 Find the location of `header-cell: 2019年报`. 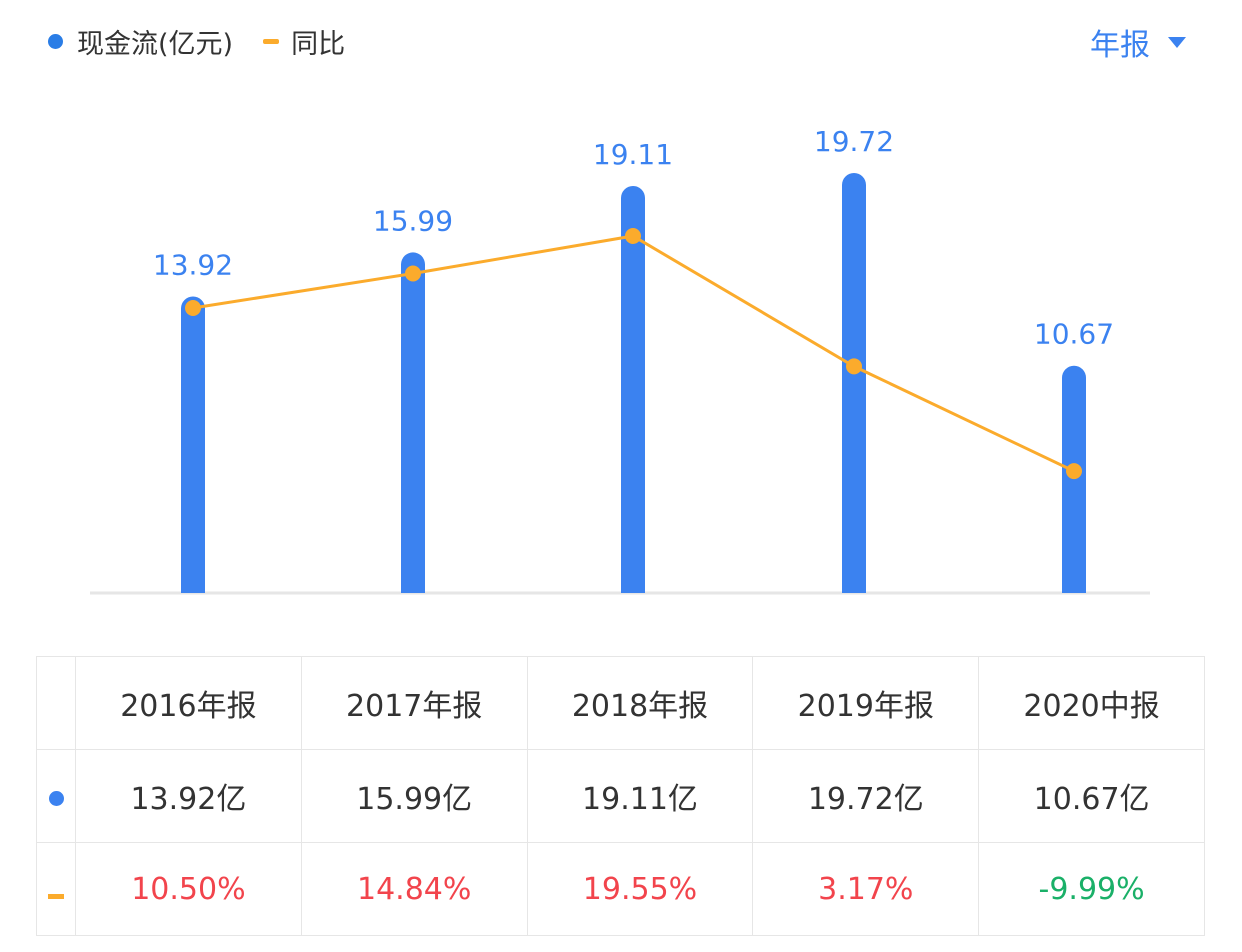

header-cell: 2019年报 is located at coordinates (866, 703).